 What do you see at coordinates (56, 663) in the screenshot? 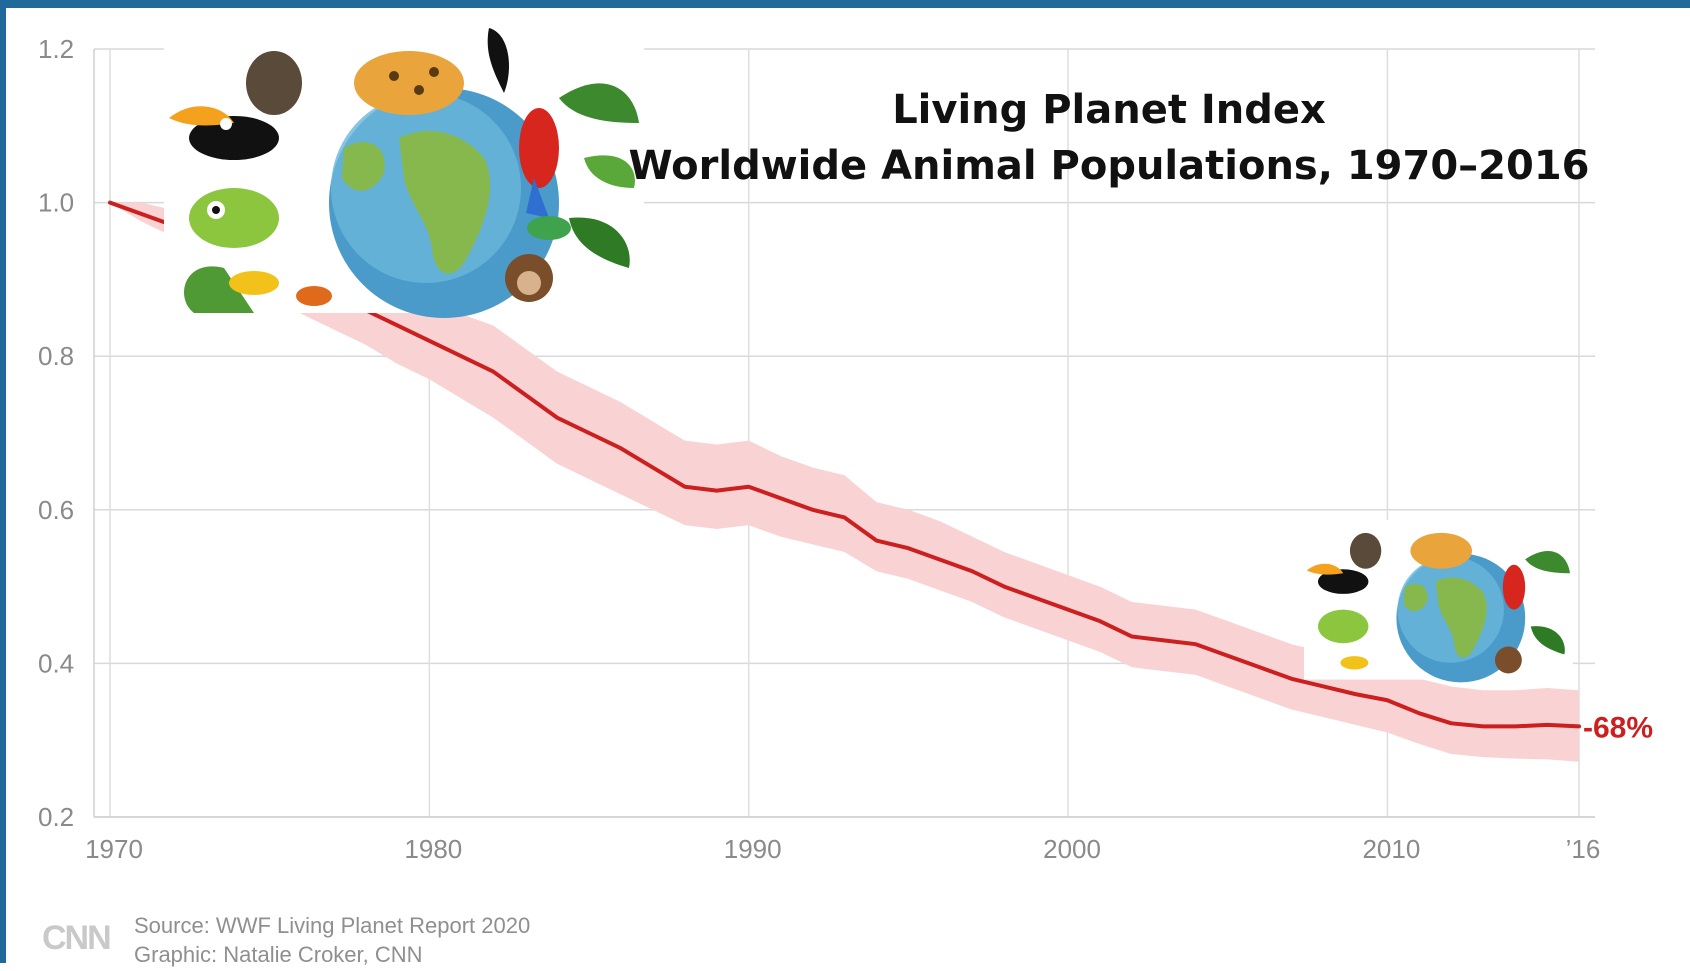
I see `y-tick-label: 0.4` at bounding box center [56, 663].